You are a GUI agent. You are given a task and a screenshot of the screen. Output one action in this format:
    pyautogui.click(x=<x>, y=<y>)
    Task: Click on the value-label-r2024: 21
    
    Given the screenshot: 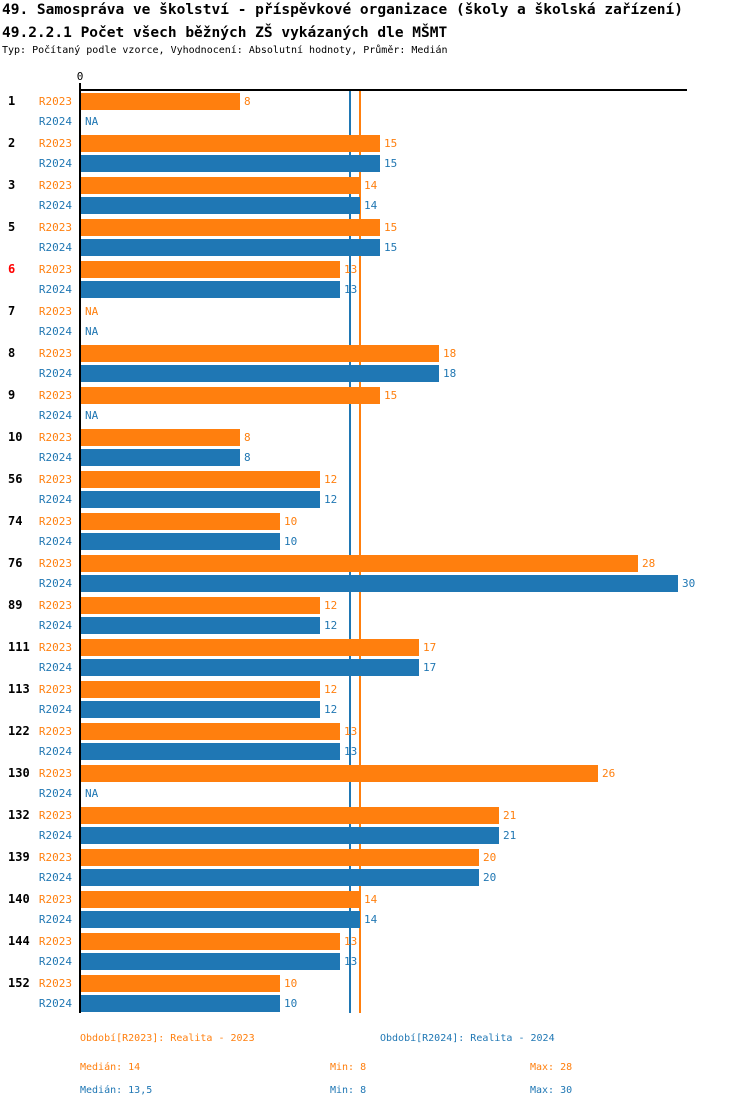 What is the action you would take?
    pyautogui.click(x=510, y=835)
    